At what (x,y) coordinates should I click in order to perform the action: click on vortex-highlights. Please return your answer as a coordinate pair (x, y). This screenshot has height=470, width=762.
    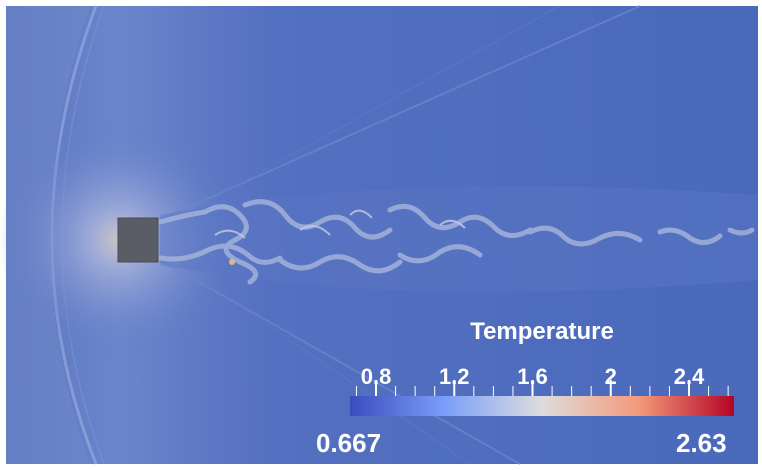
    Looking at the image, I should click on (340, 224).